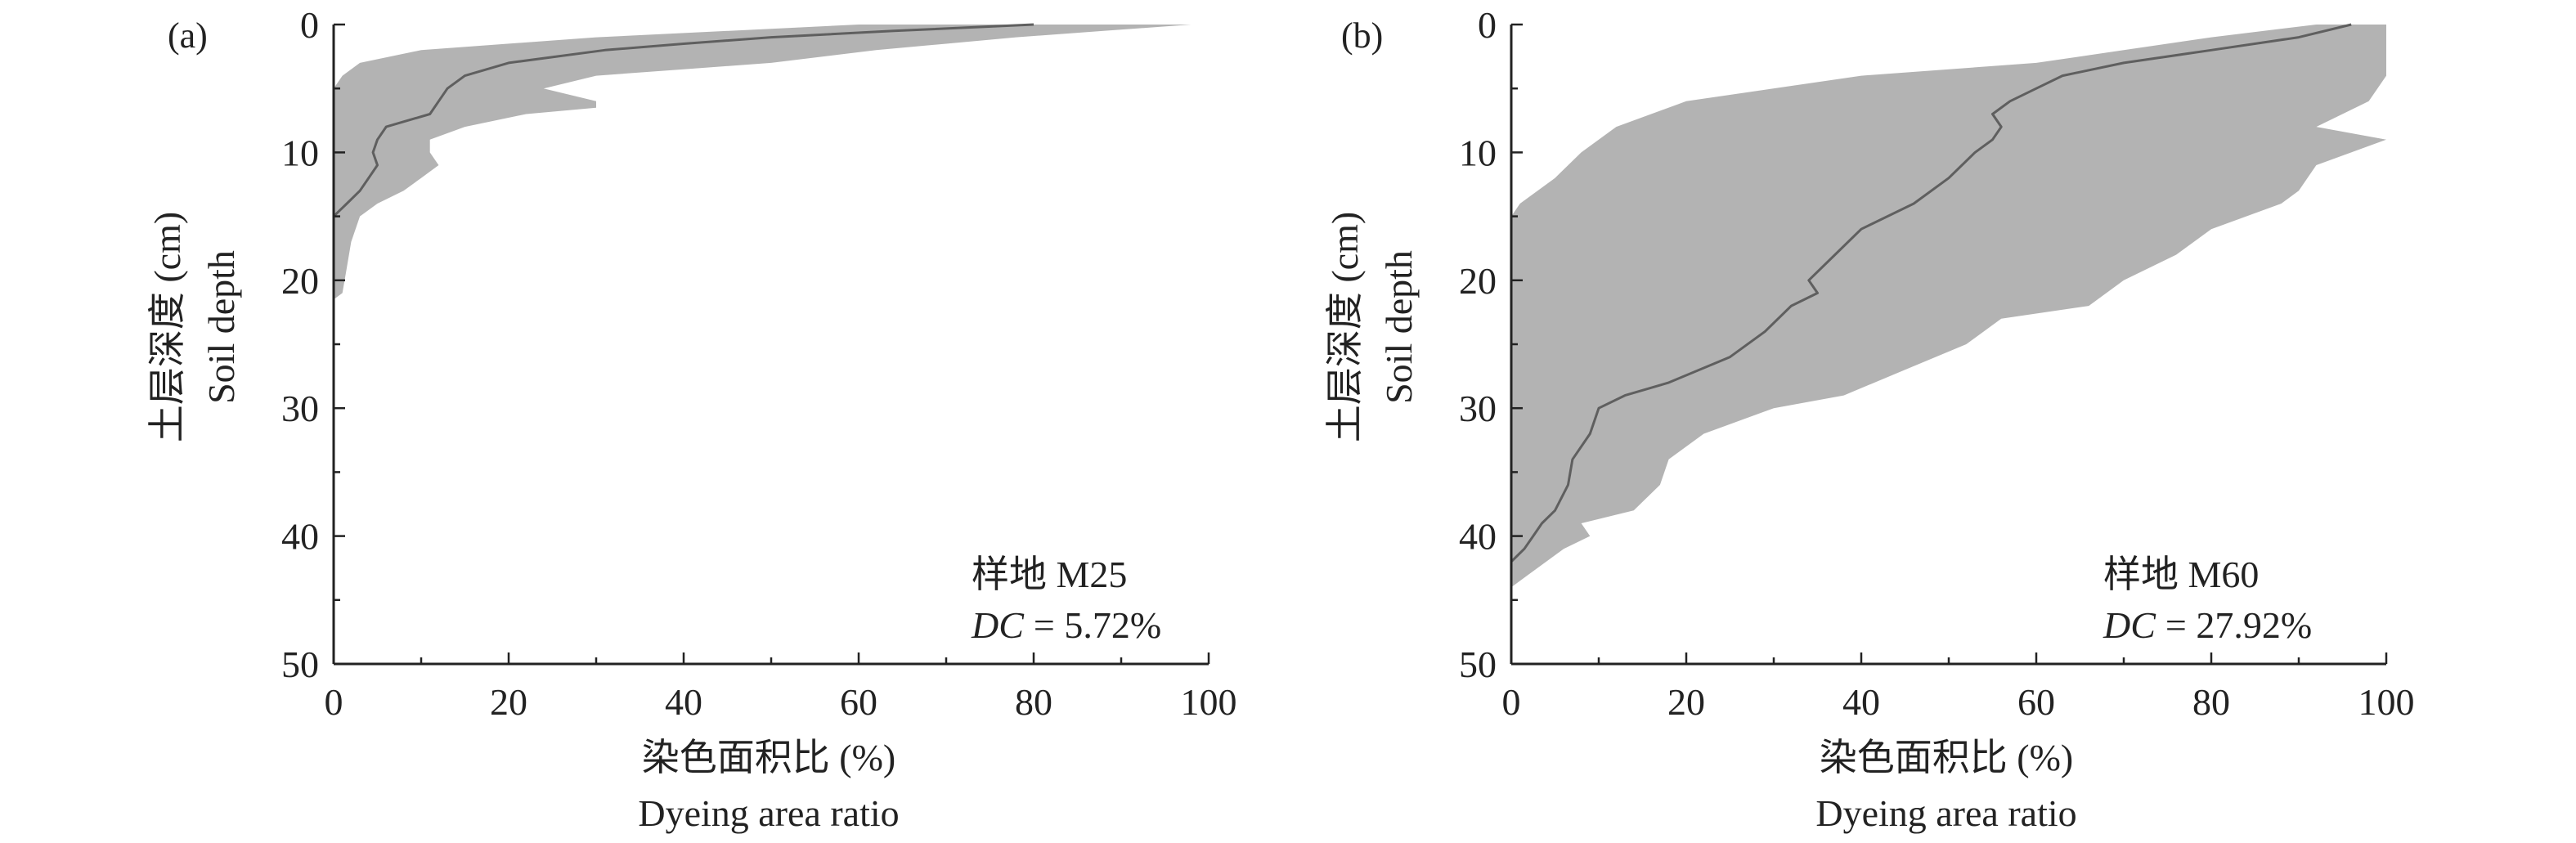  I want to click on dc-annotation: DC = 5.72%, so click(1066, 625).